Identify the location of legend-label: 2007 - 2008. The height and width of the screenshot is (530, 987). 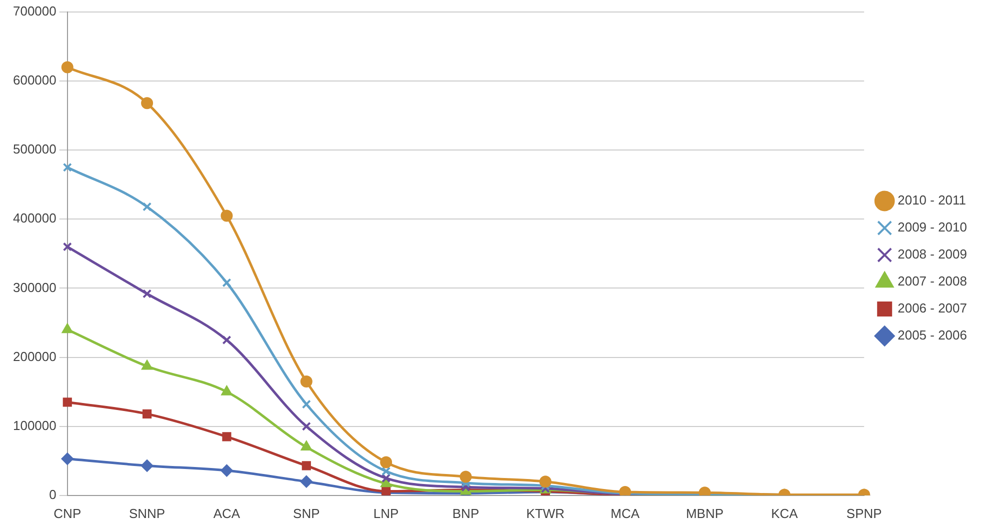
(933, 281).